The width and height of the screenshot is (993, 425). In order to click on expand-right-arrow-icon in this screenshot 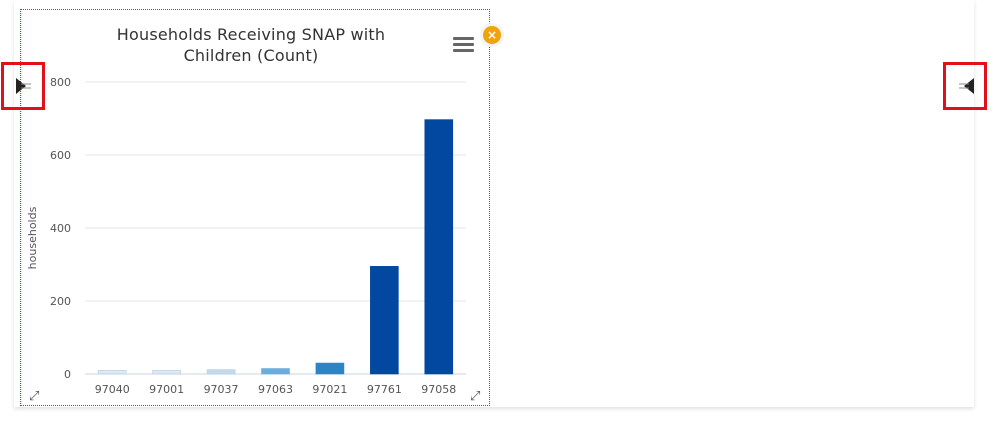, I will do `click(23, 86)`.